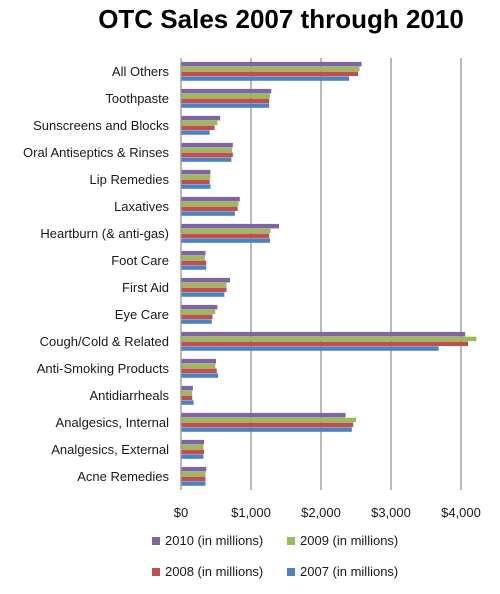 Image resolution: width=500 pixels, height=594 pixels. What do you see at coordinates (103, 368) in the screenshot?
I see `category-label: Anti-Smoking Products` at bounding box center [103, 368].